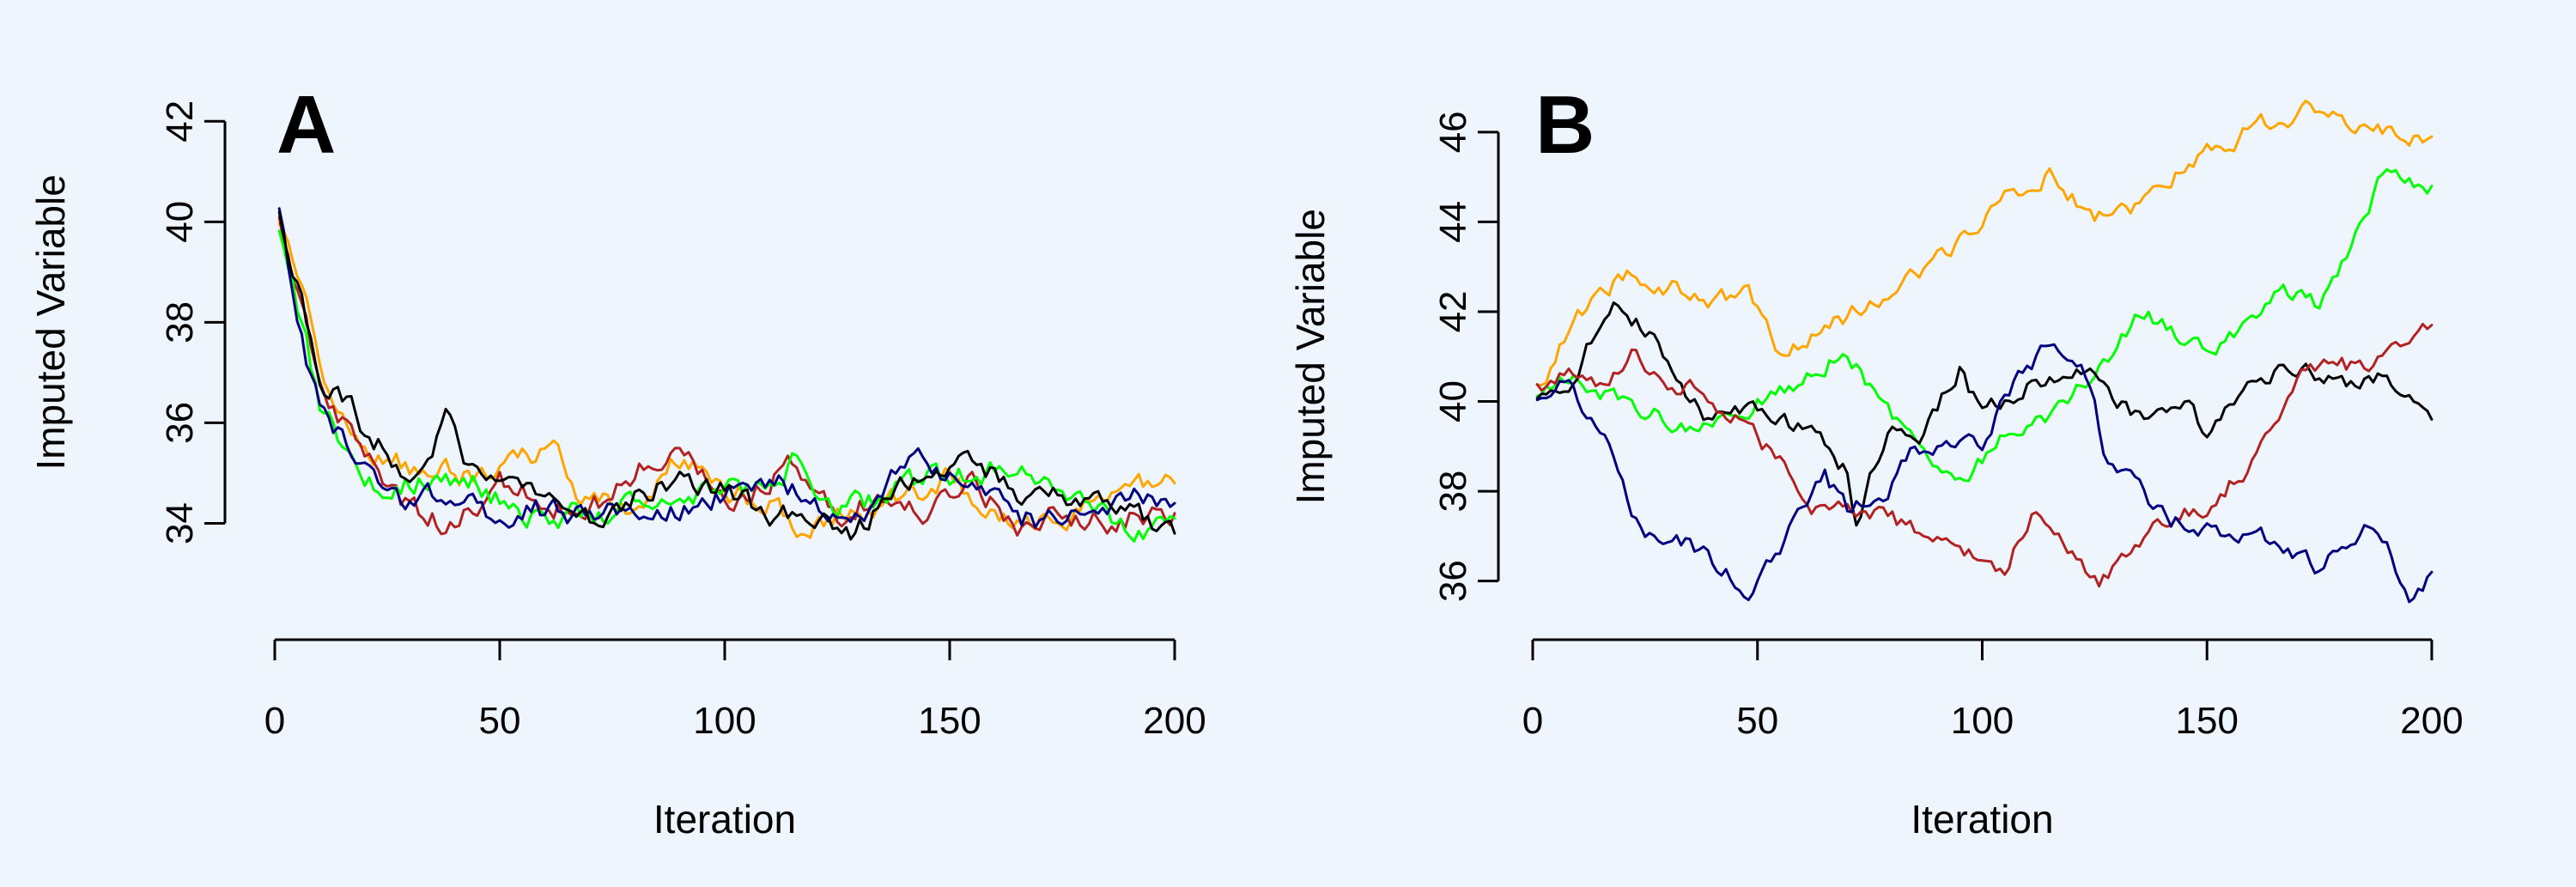  Describe the element at coordinates (180, 523) in the screenshot. I see `y-tick-label: 34` at that location.